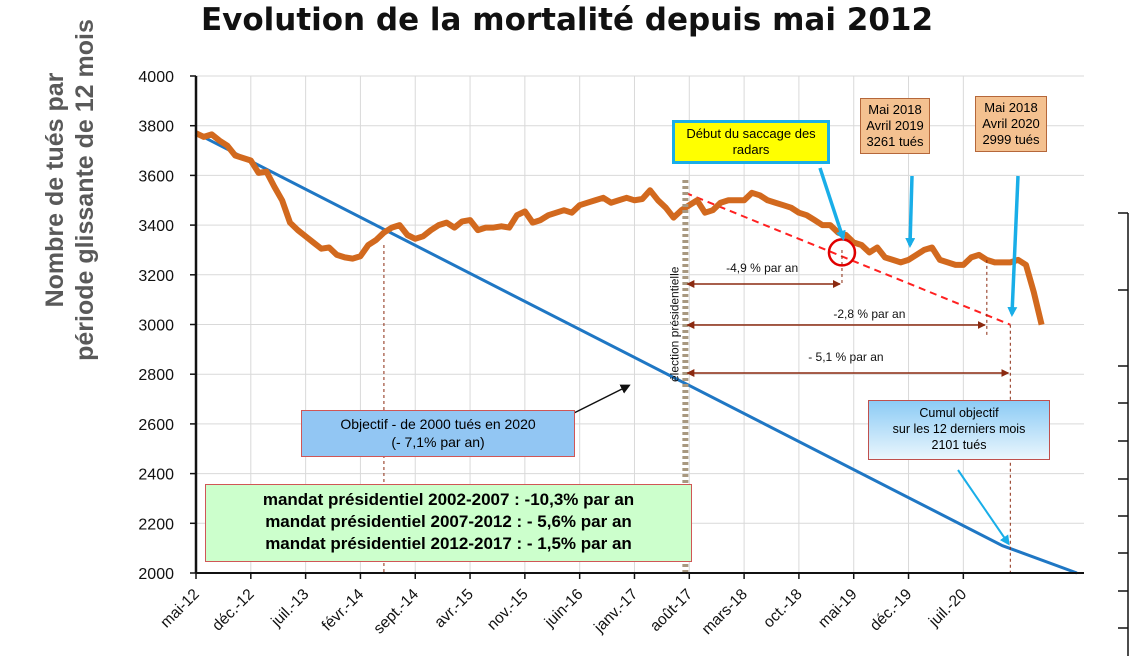  Describe the element at coordinates (725, 612) in the screenshot. I see `x-tick-label: mars-18` at that location.